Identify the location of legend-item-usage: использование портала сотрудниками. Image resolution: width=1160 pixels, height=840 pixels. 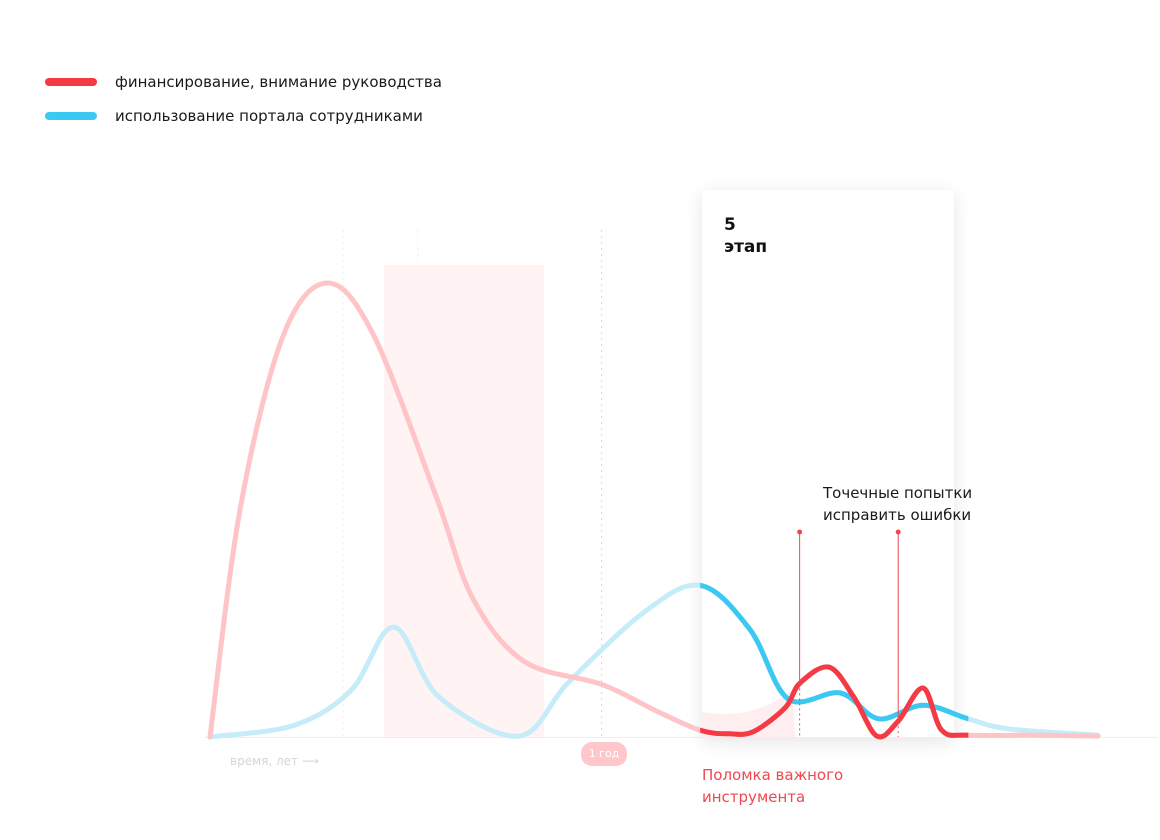
(243, 116).